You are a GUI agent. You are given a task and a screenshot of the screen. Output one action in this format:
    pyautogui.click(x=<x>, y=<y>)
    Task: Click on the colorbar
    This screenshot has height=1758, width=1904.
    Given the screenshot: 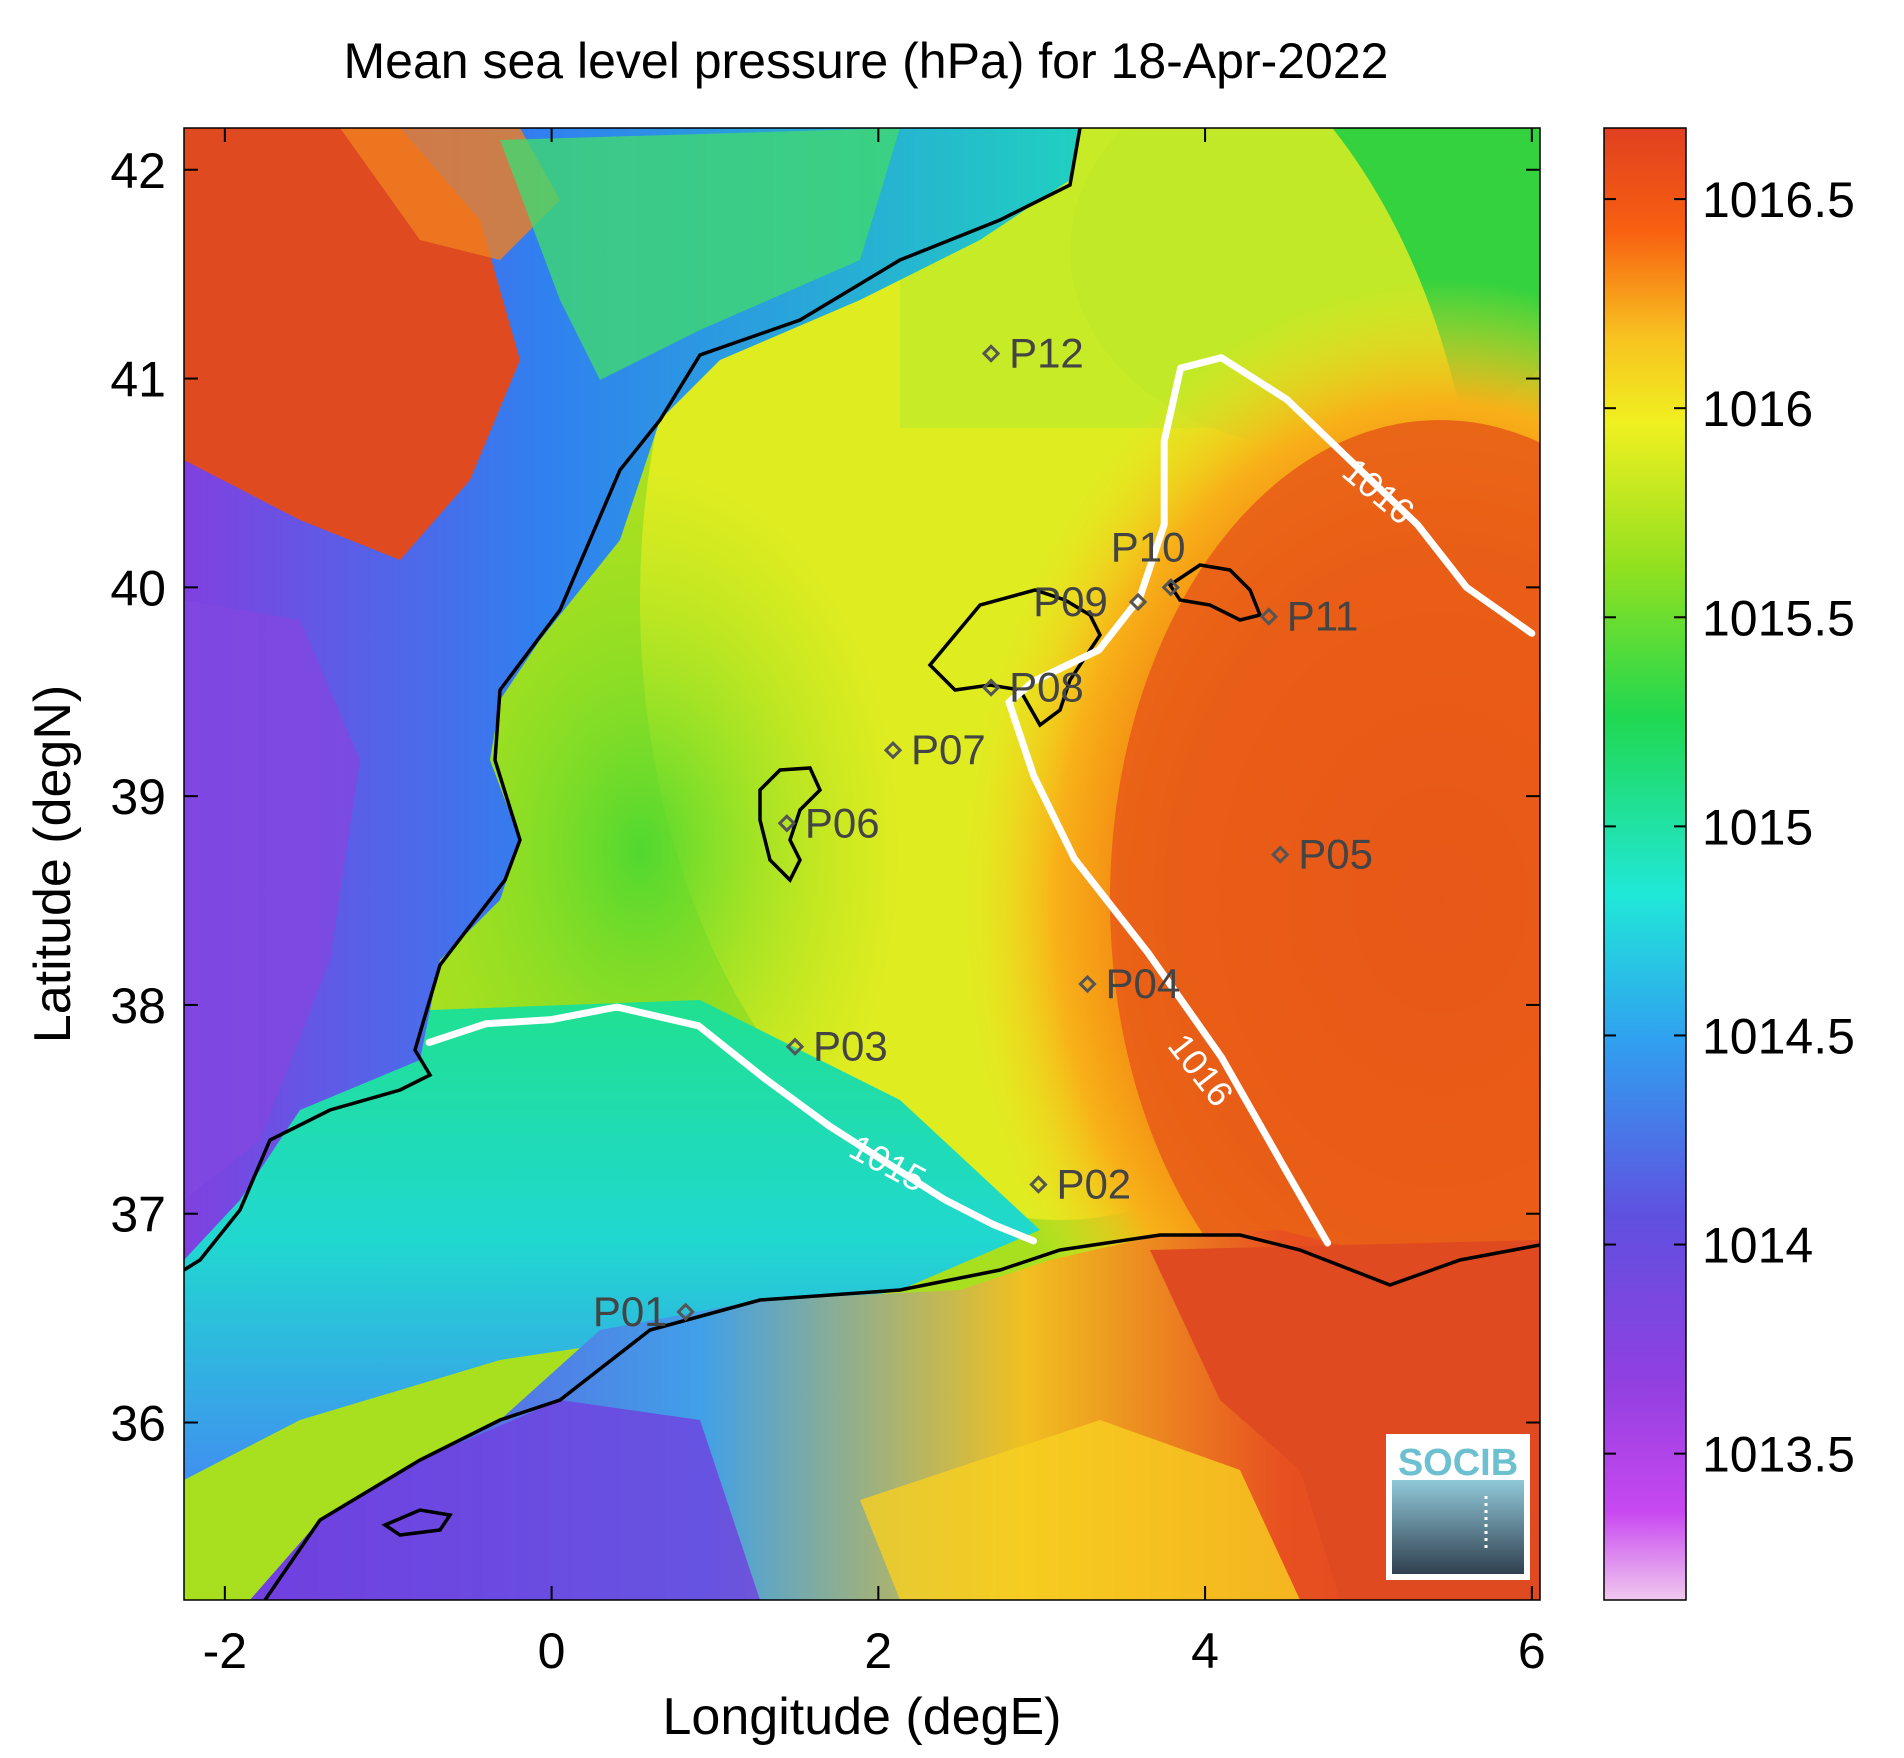 What is the action you would take?
    pyautogui.click(x=1645, y=864)
    